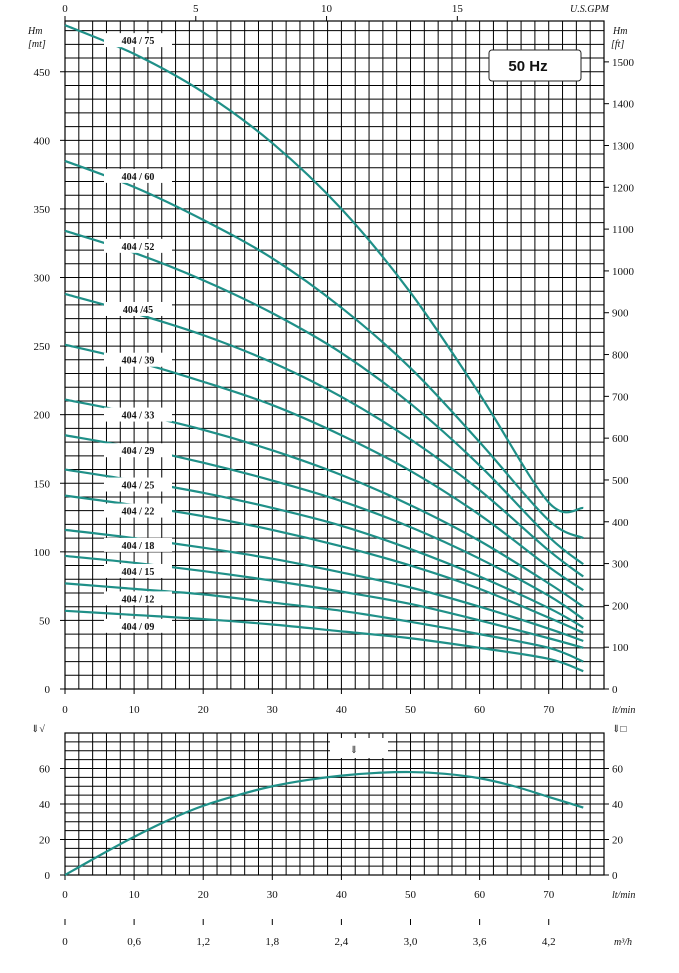 The height and width of the screenshot is (973, 679). What do you see at coordinates (623, 146) in the screenshot?
I see `ft-tick-label: 1300` at bounding box center [623, 146].